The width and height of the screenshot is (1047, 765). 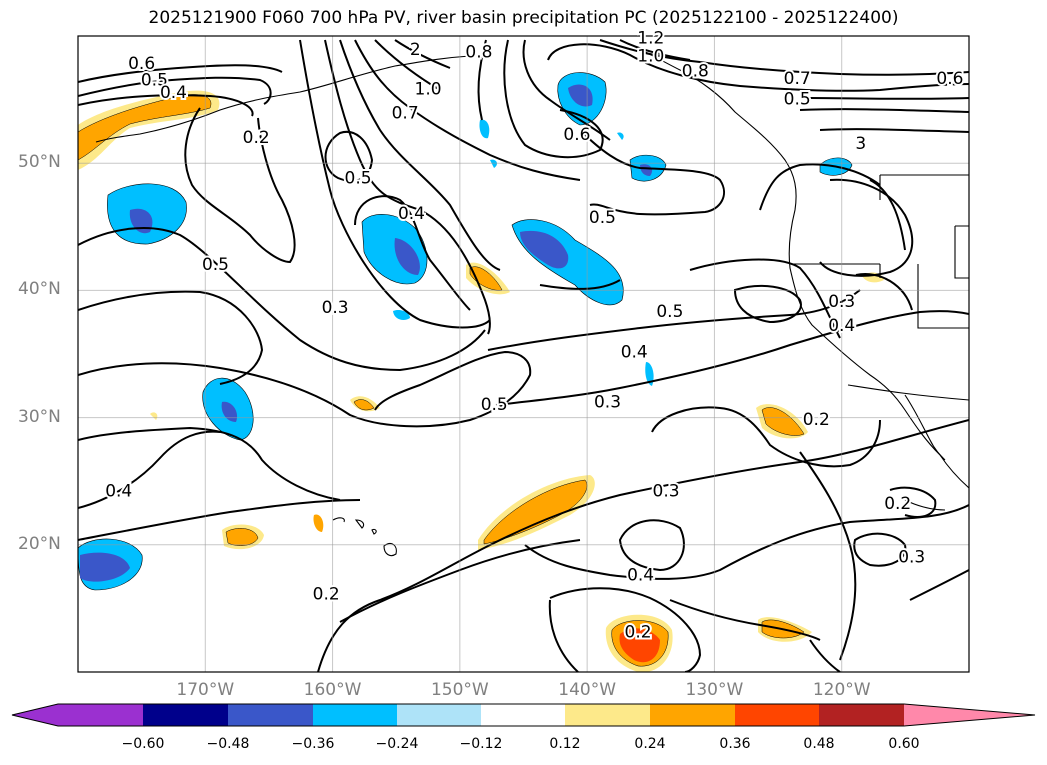 What do you see at coordinates (228, 744) in the screenshot?
I see `colorbar-tick-label: −0.48` at bounding box center [228, 744].